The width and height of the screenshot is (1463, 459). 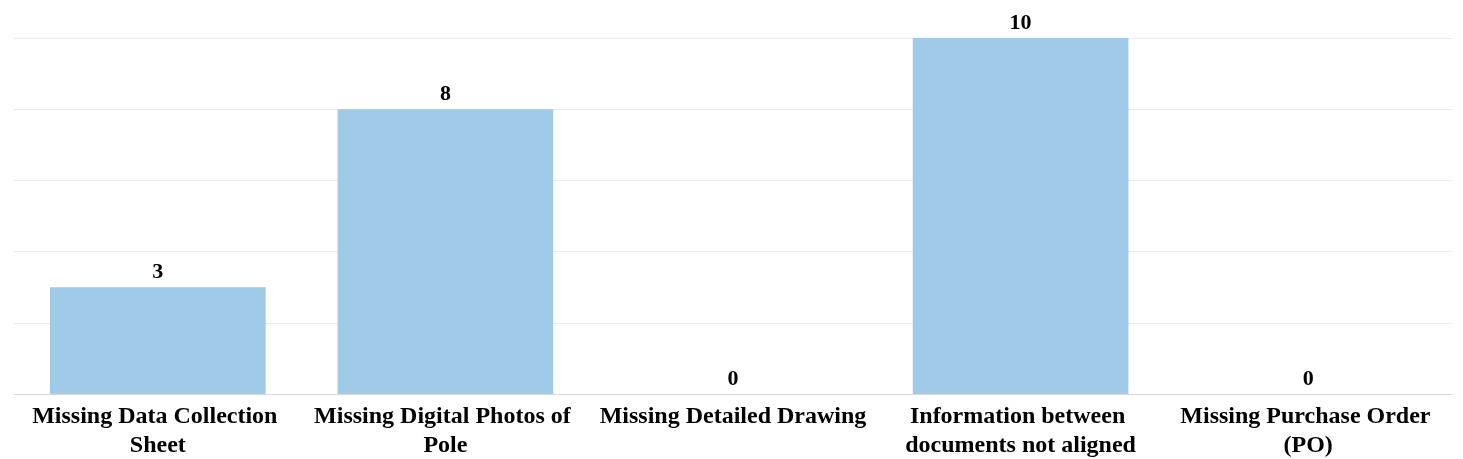 I want to click on x-tick-label: Missing Data Collection Sheet, so click(x=158, y=429).